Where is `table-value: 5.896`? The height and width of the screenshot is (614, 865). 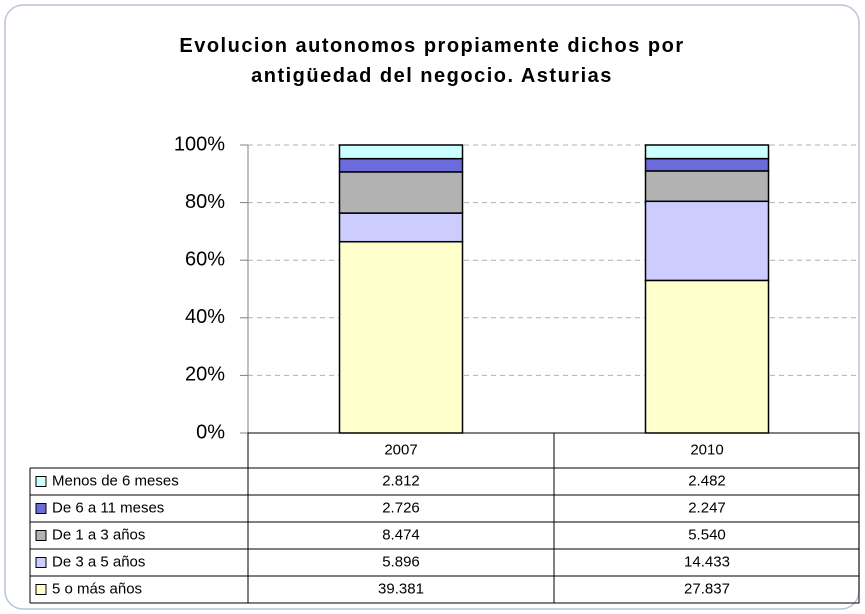 table-value: 5.896 is located at coordinates (401, 561).